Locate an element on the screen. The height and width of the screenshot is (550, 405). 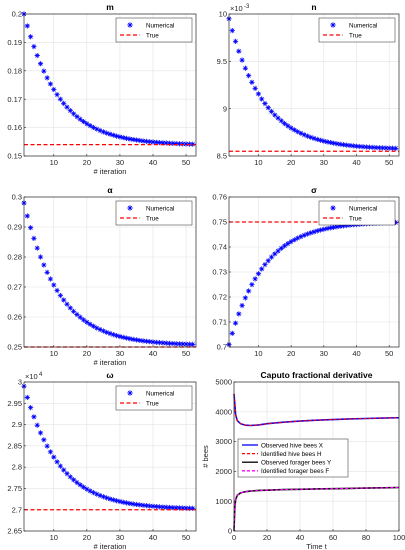
y-tick-label: 0.28 is located at coordinates (14, 257).